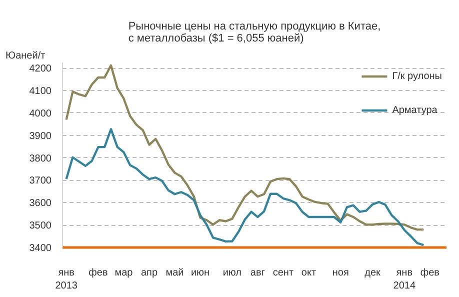  I want to click on y-tick-label: 4200, so click(40, 69).